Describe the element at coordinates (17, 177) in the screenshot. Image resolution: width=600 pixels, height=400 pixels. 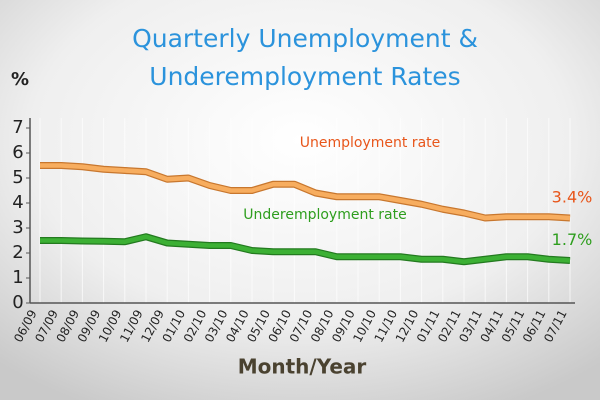
I see `y-tick-label: 5` at that location.